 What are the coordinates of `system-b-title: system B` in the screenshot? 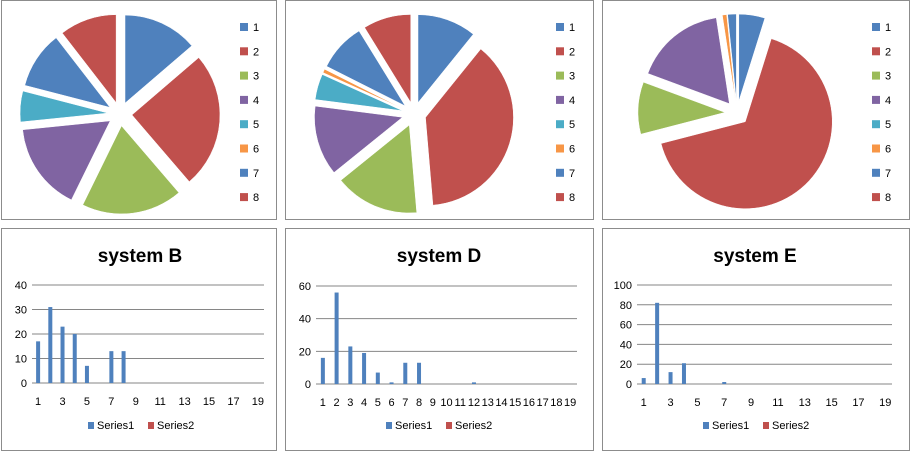 It's located at (140, 256).